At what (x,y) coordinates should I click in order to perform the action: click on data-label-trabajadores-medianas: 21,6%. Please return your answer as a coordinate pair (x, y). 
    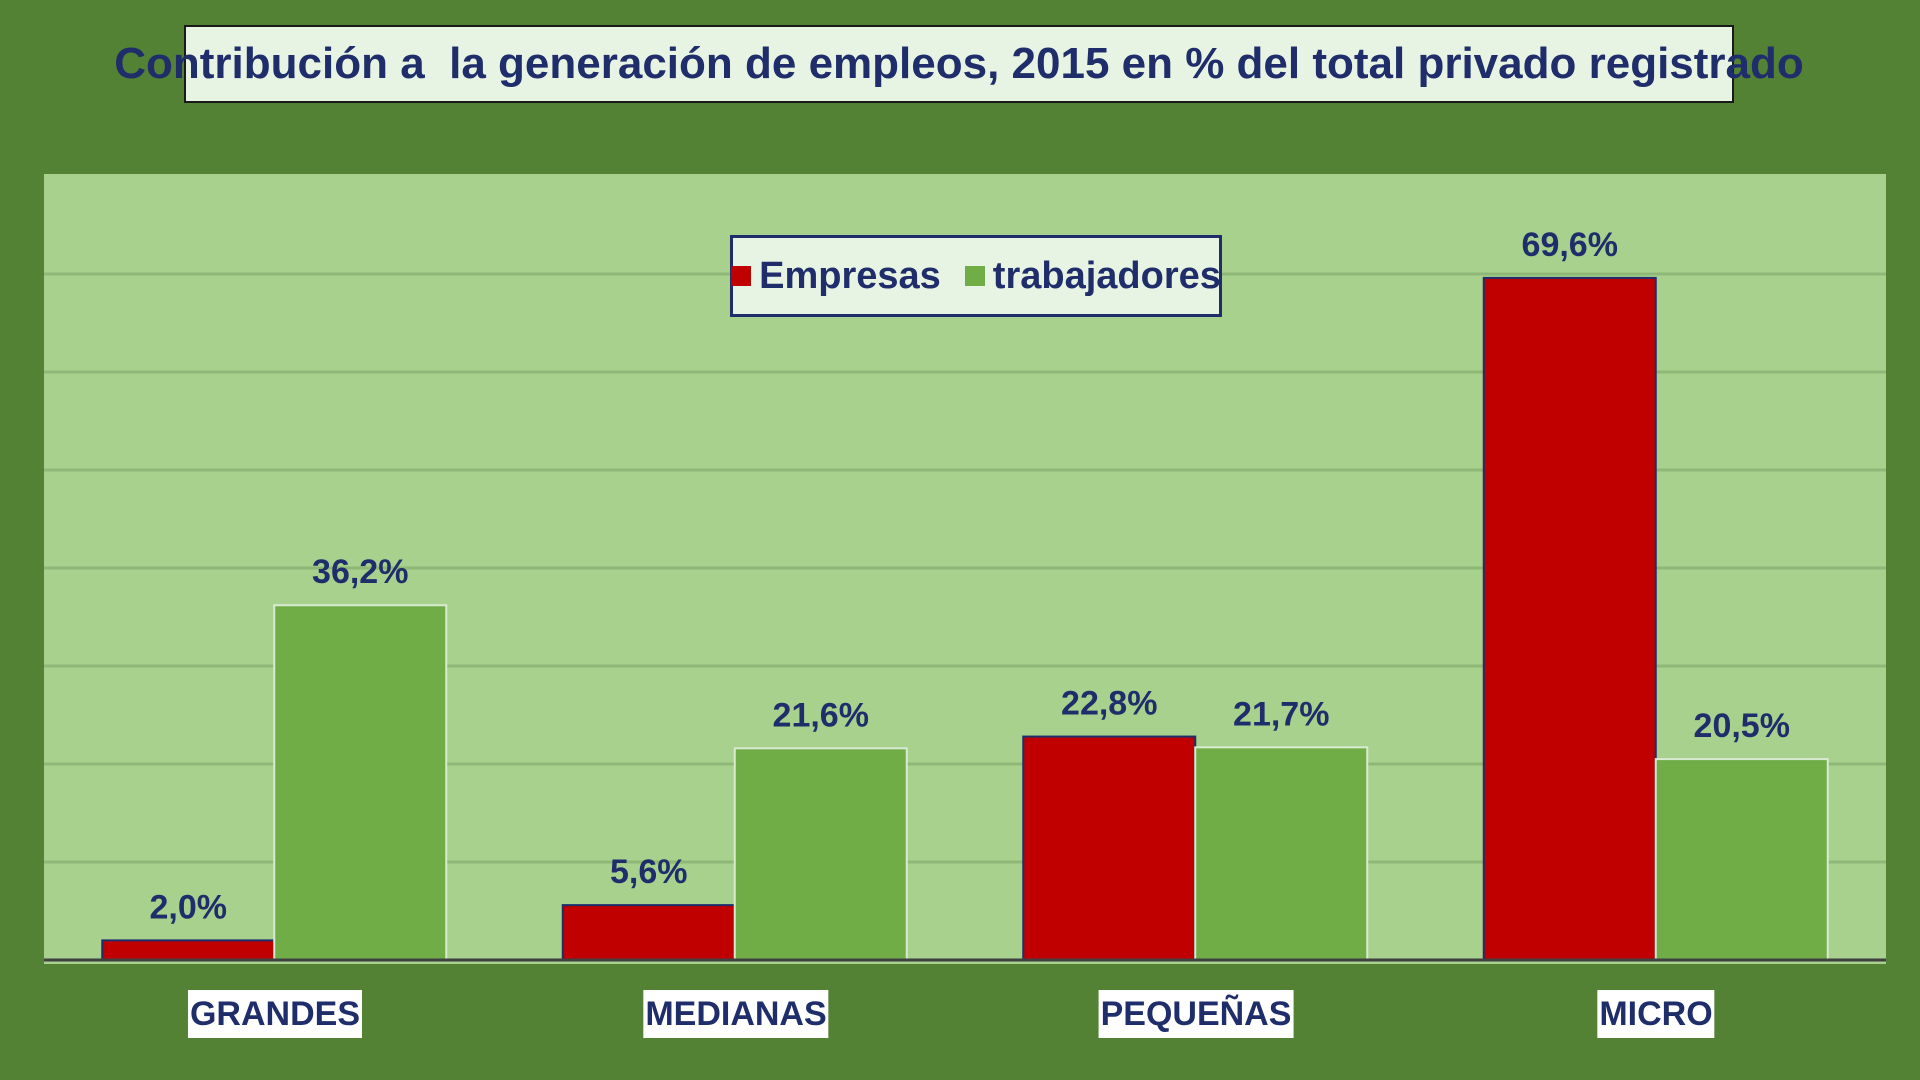
    Looking at the image, I should click on (821, 715).